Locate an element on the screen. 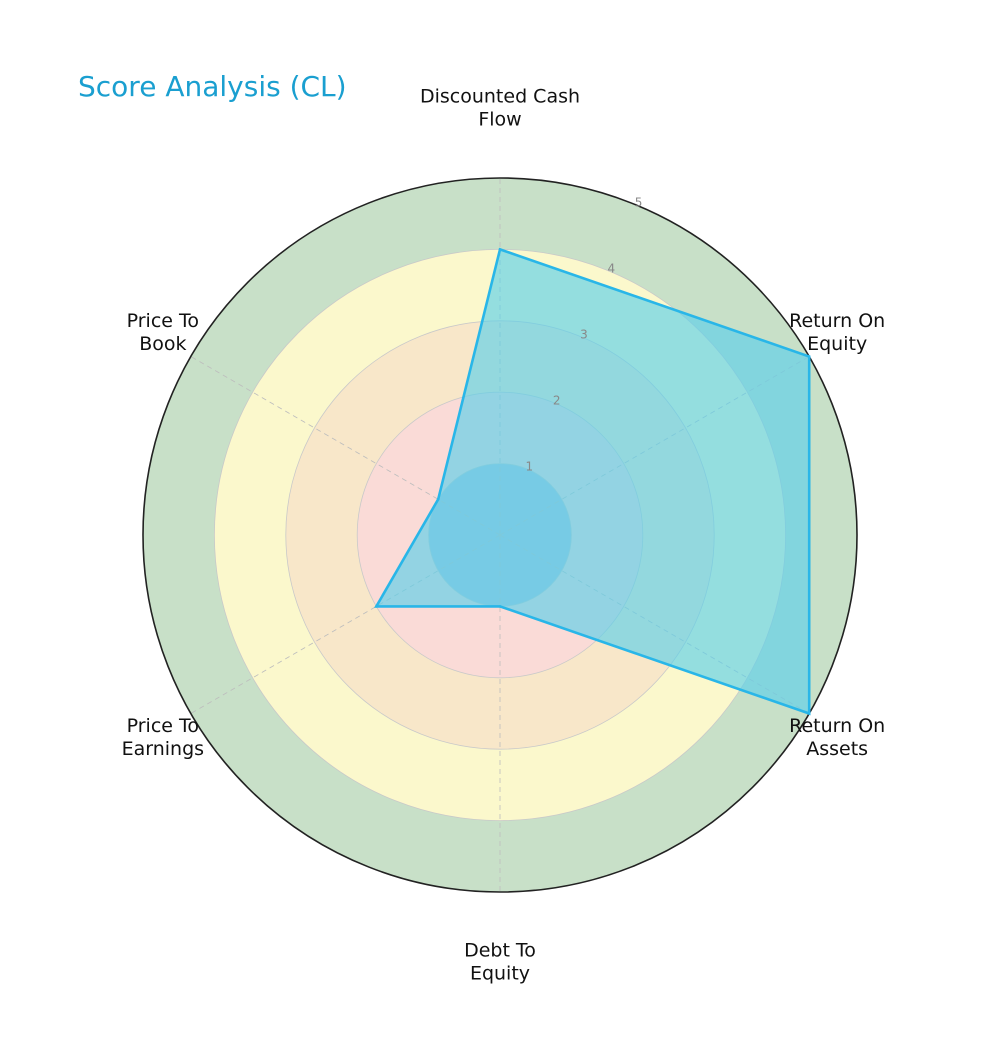 The height and width of the screenshot is (1063, 1000). axis-label-3: Return On Assets is located at coordinates (837, 737).